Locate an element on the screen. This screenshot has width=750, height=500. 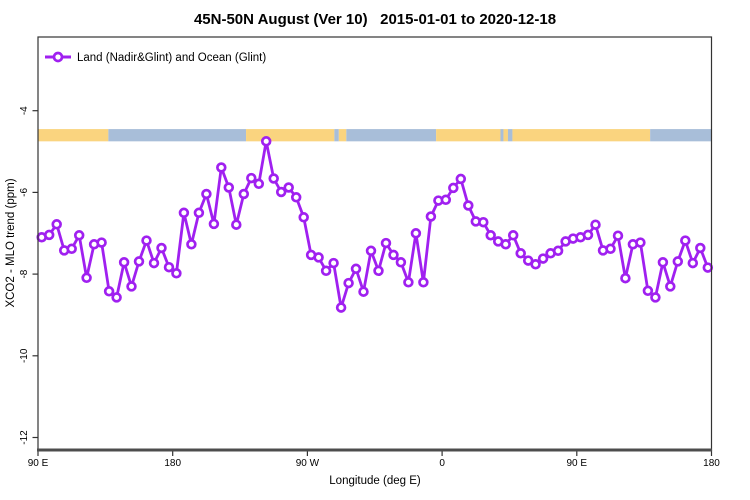
y-tick-label: -4 is located at coordinates (24, 110).